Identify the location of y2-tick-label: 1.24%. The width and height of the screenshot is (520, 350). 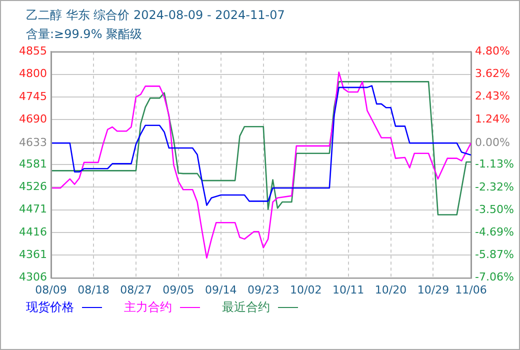
(492, 119).